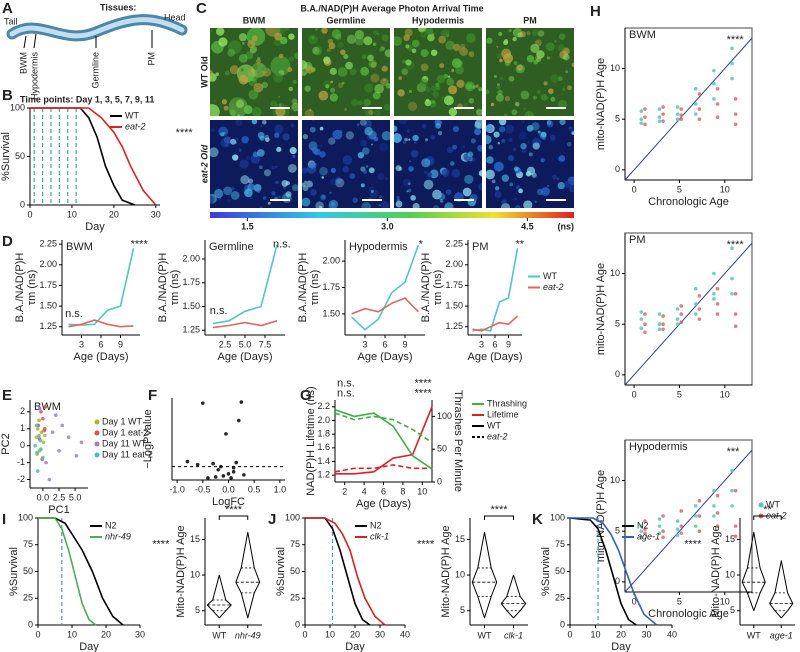 This screenshot has height=652, width=800. Describe the element at coordinates (679, 601) in the screenshot. I see `x-tick-label: 5` at that location.